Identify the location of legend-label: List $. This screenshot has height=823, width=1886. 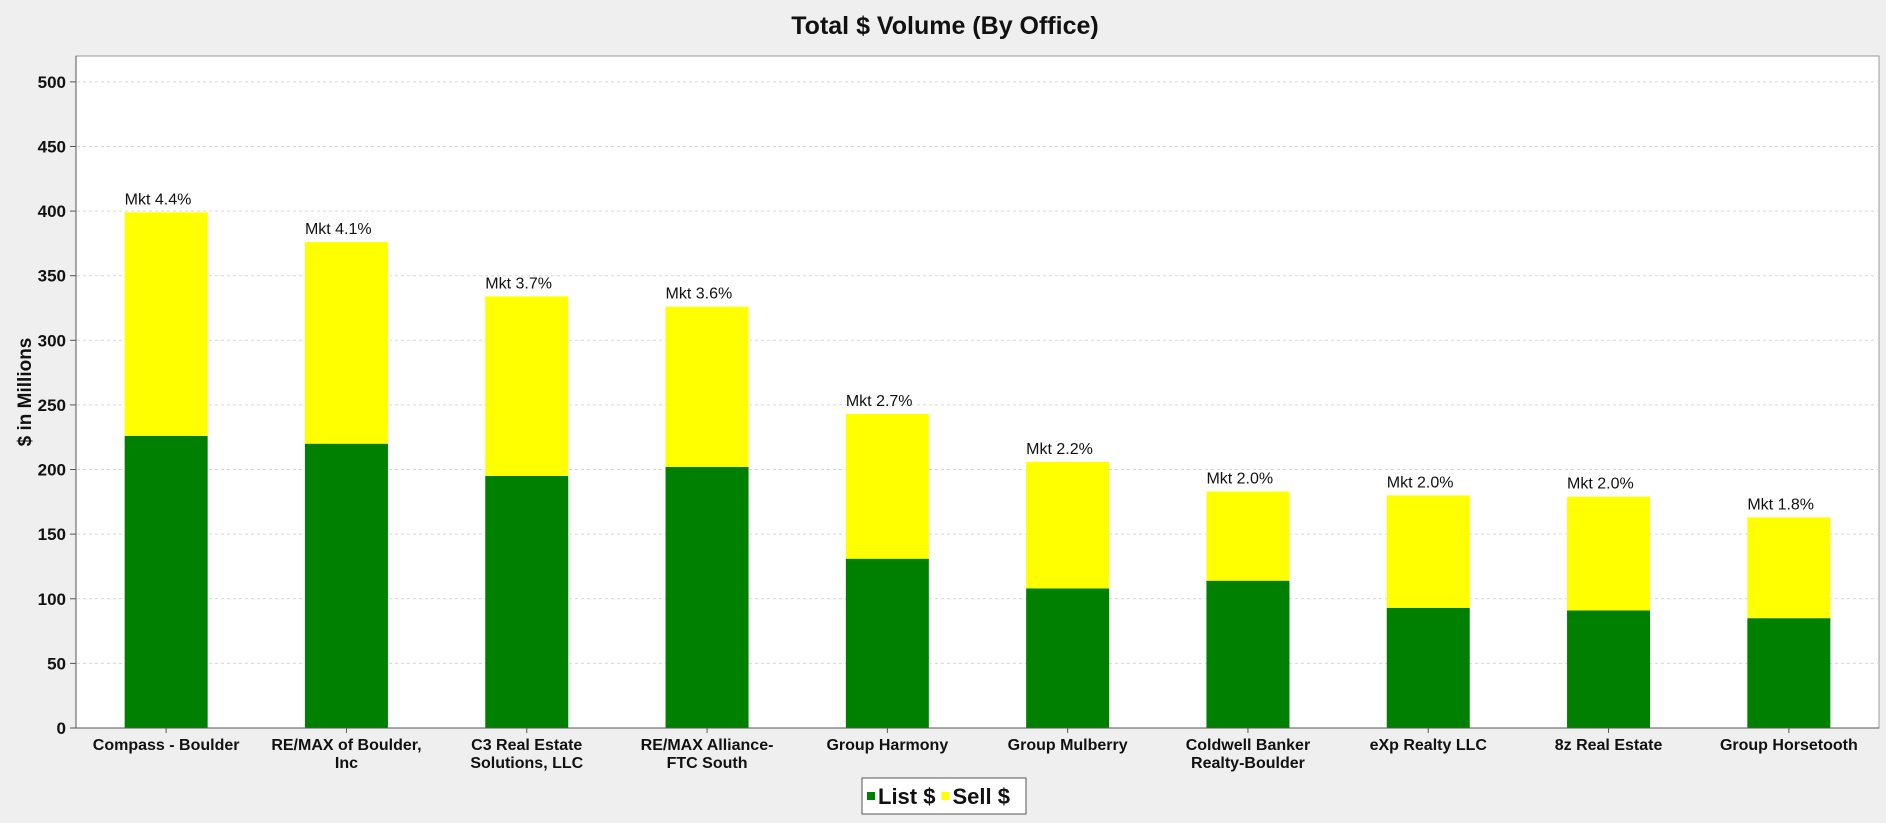
(906, 796).